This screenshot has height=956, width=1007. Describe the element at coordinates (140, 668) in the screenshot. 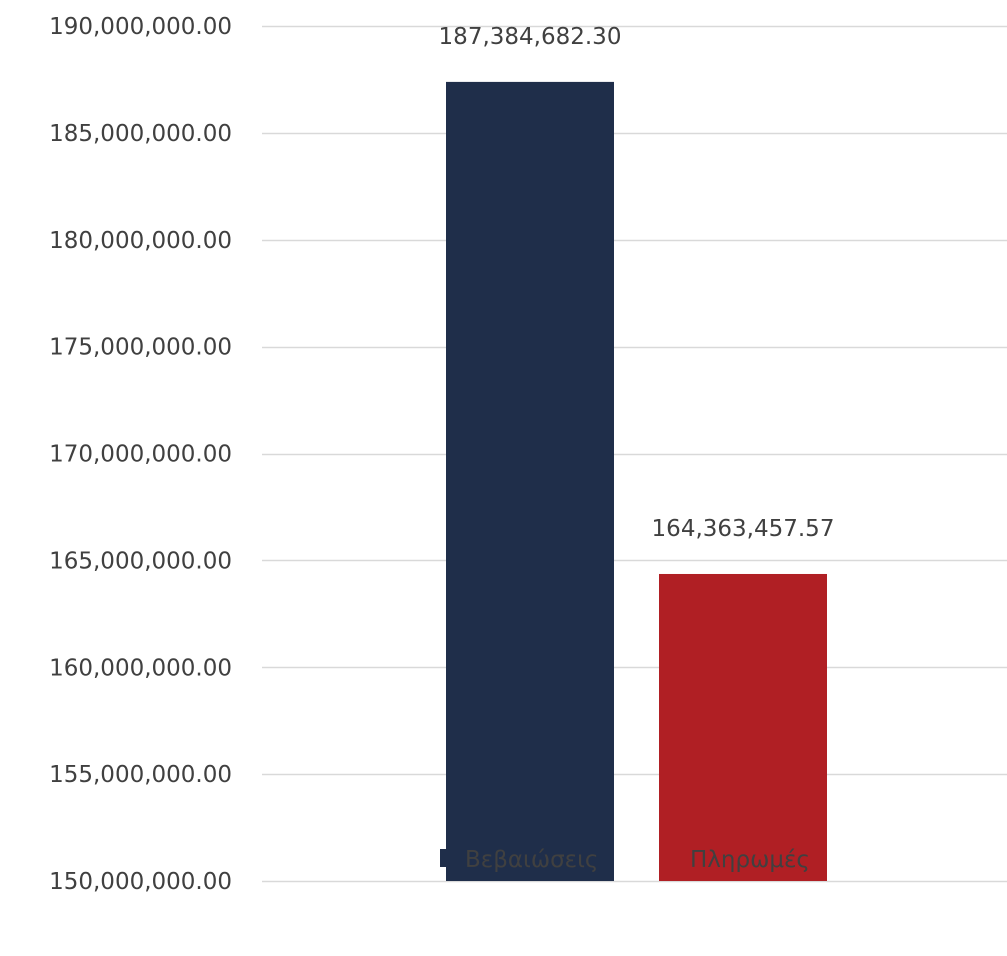

I see `y-tick-label: 160,000,000.00` at that location.